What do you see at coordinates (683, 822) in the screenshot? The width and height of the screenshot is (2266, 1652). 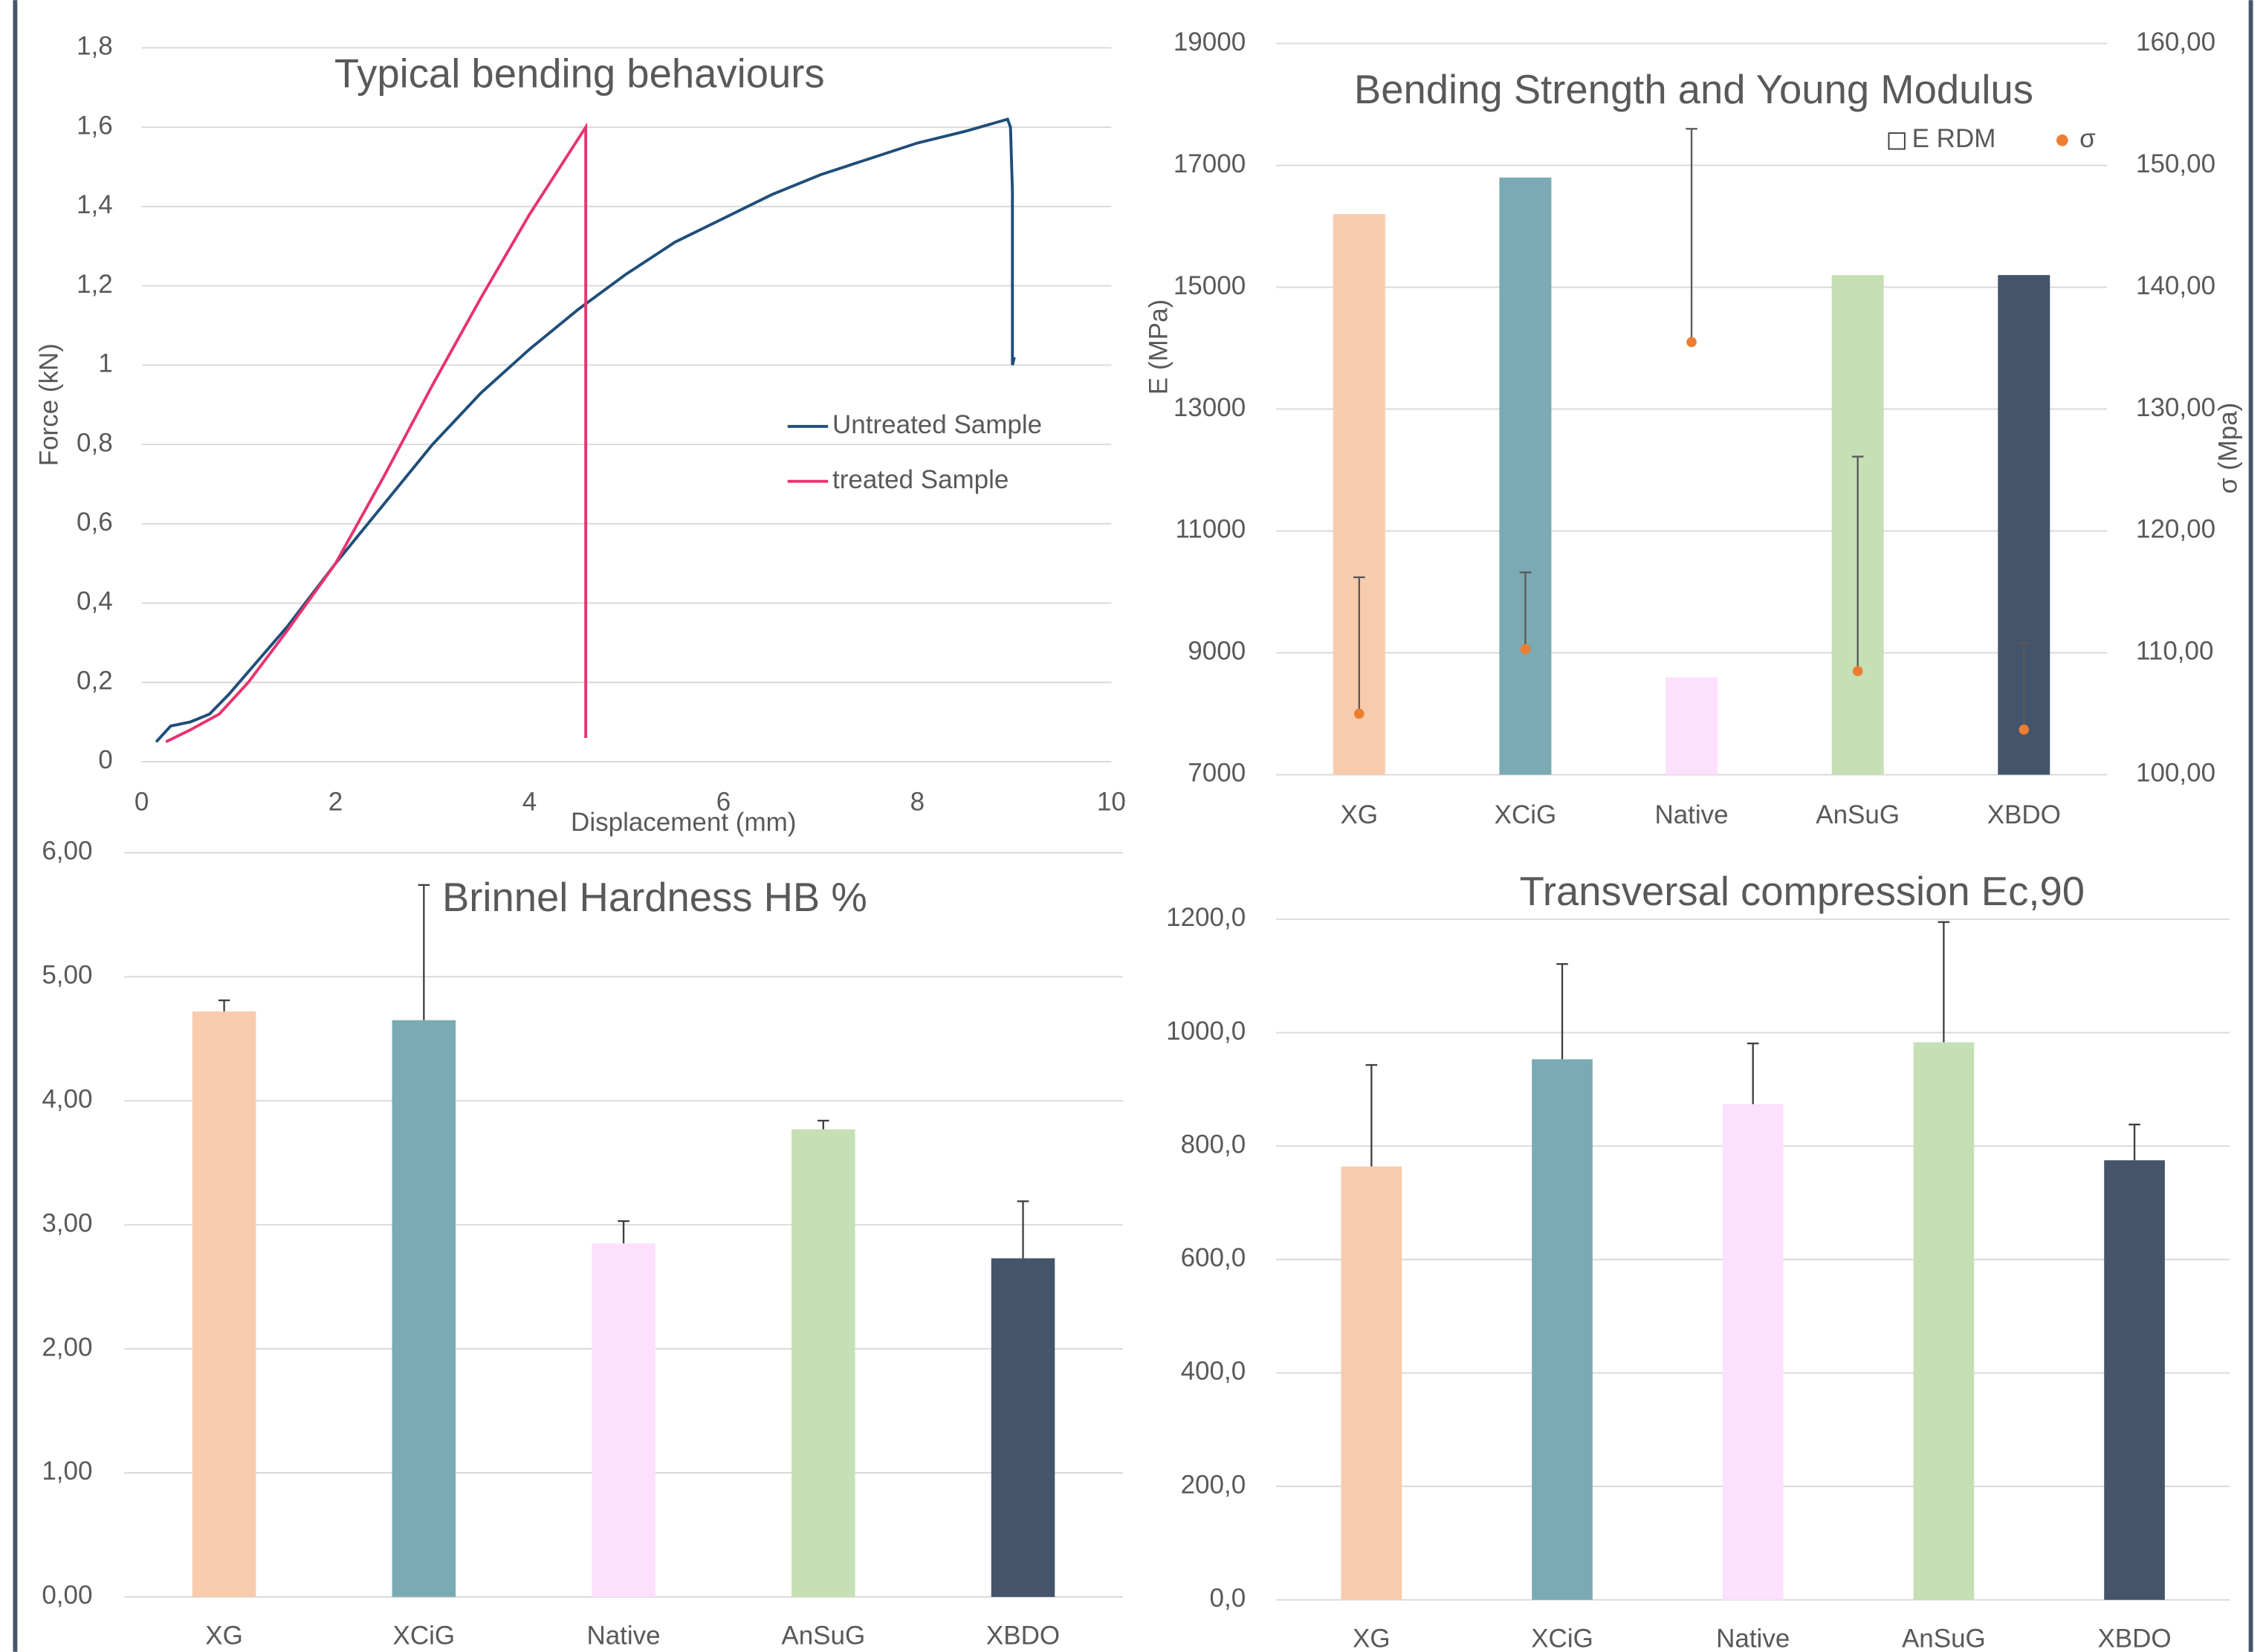 I see `x-axis-label: Displacement (mm)` at bounding box center [683, 822].